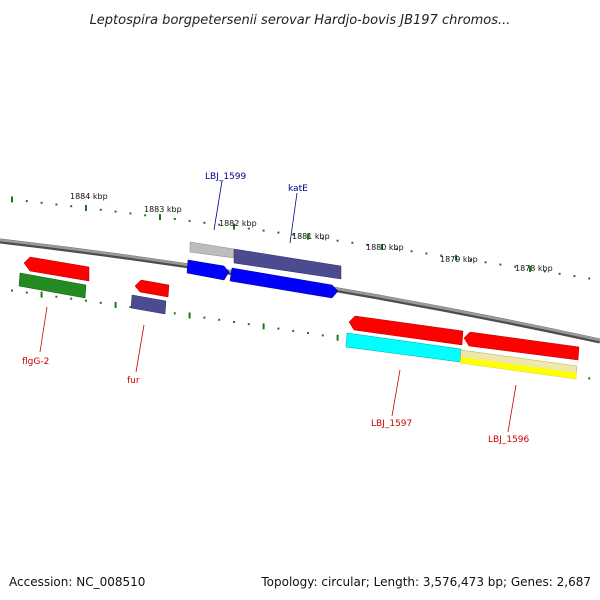 The width and height of the screenshot is (600, 600). I want to click on leader-katE, so click(293, 218).